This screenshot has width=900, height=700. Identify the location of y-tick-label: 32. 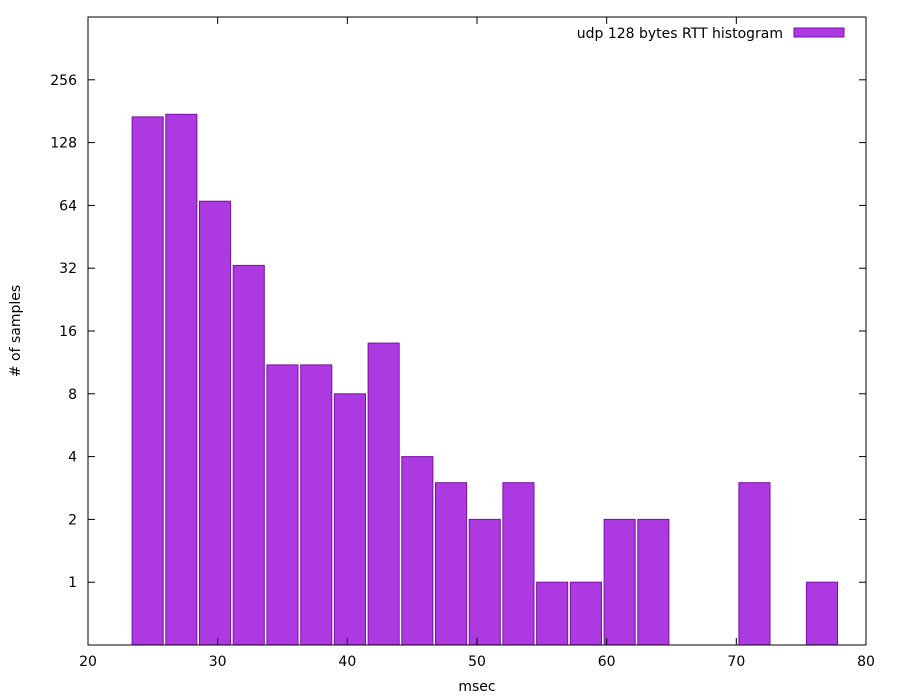
(68, 269).